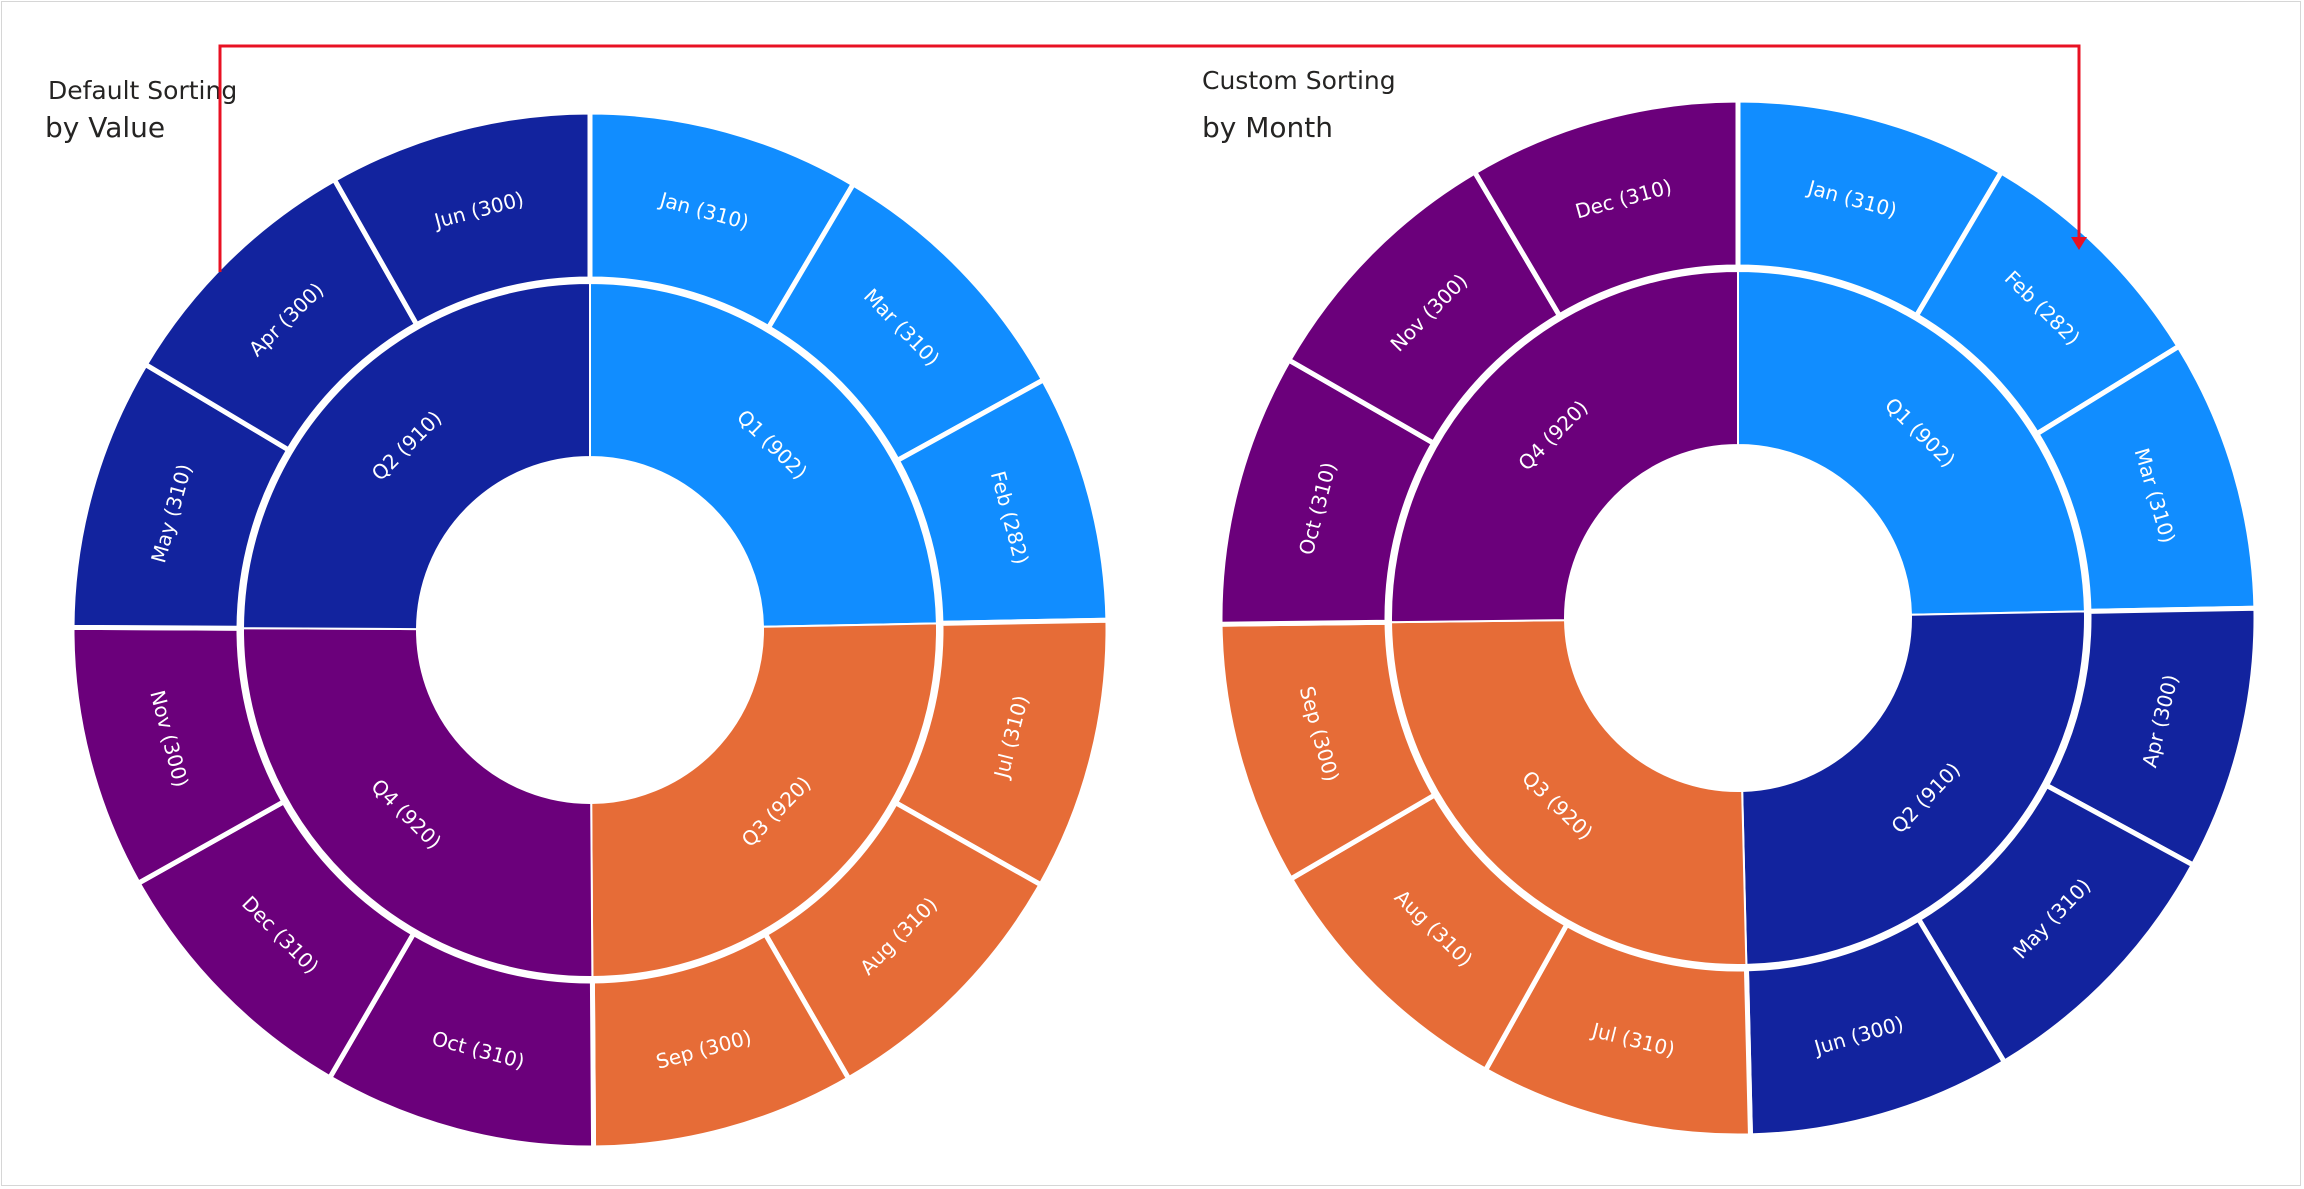 This screenshot has width=2304, height=1189. What do you see at coordinates (1299, 80) in the screenshot?
I see `chart-title-custom: Custom Sorting` at bounding box center [1299, 80].